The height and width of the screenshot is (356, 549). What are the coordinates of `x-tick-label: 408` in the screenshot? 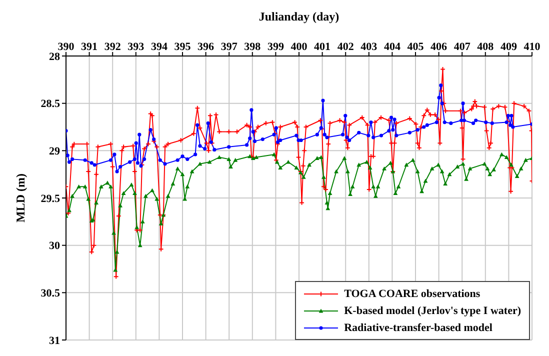 It's located at (485, 47).